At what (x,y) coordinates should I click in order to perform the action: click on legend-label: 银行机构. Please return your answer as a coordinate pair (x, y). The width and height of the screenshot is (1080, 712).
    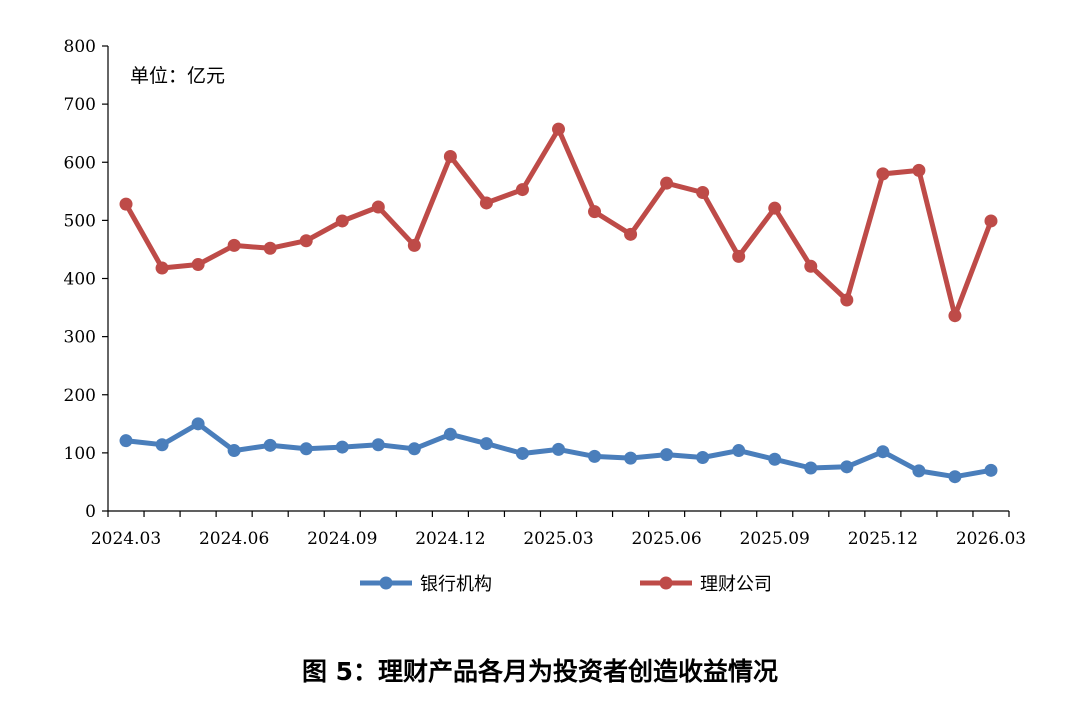
    Looking at the image, I should click on (456, 584).